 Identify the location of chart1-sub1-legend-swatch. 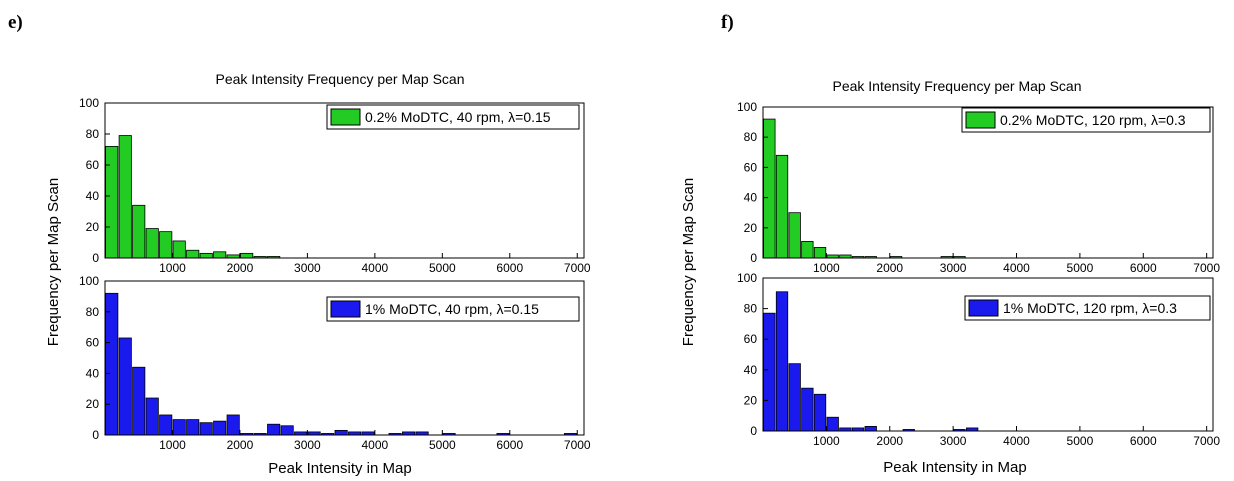
(983, 308).